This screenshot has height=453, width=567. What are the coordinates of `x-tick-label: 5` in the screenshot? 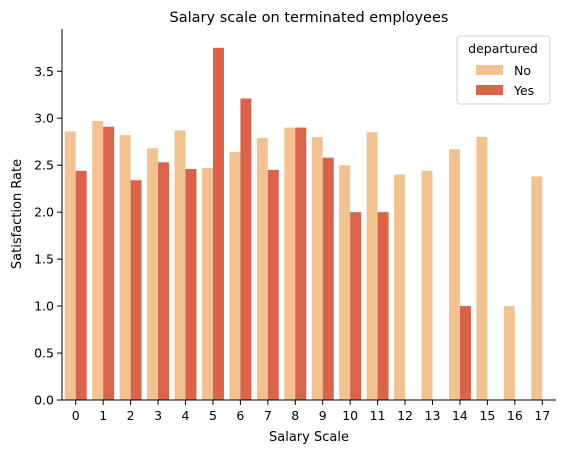 It's located at (213, 415).